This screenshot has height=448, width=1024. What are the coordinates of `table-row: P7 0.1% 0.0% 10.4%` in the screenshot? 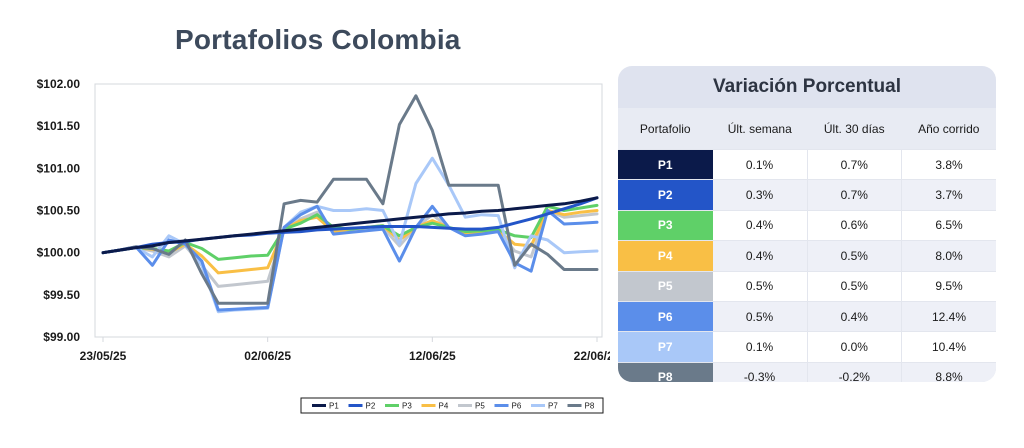 It's located at (807, 347).